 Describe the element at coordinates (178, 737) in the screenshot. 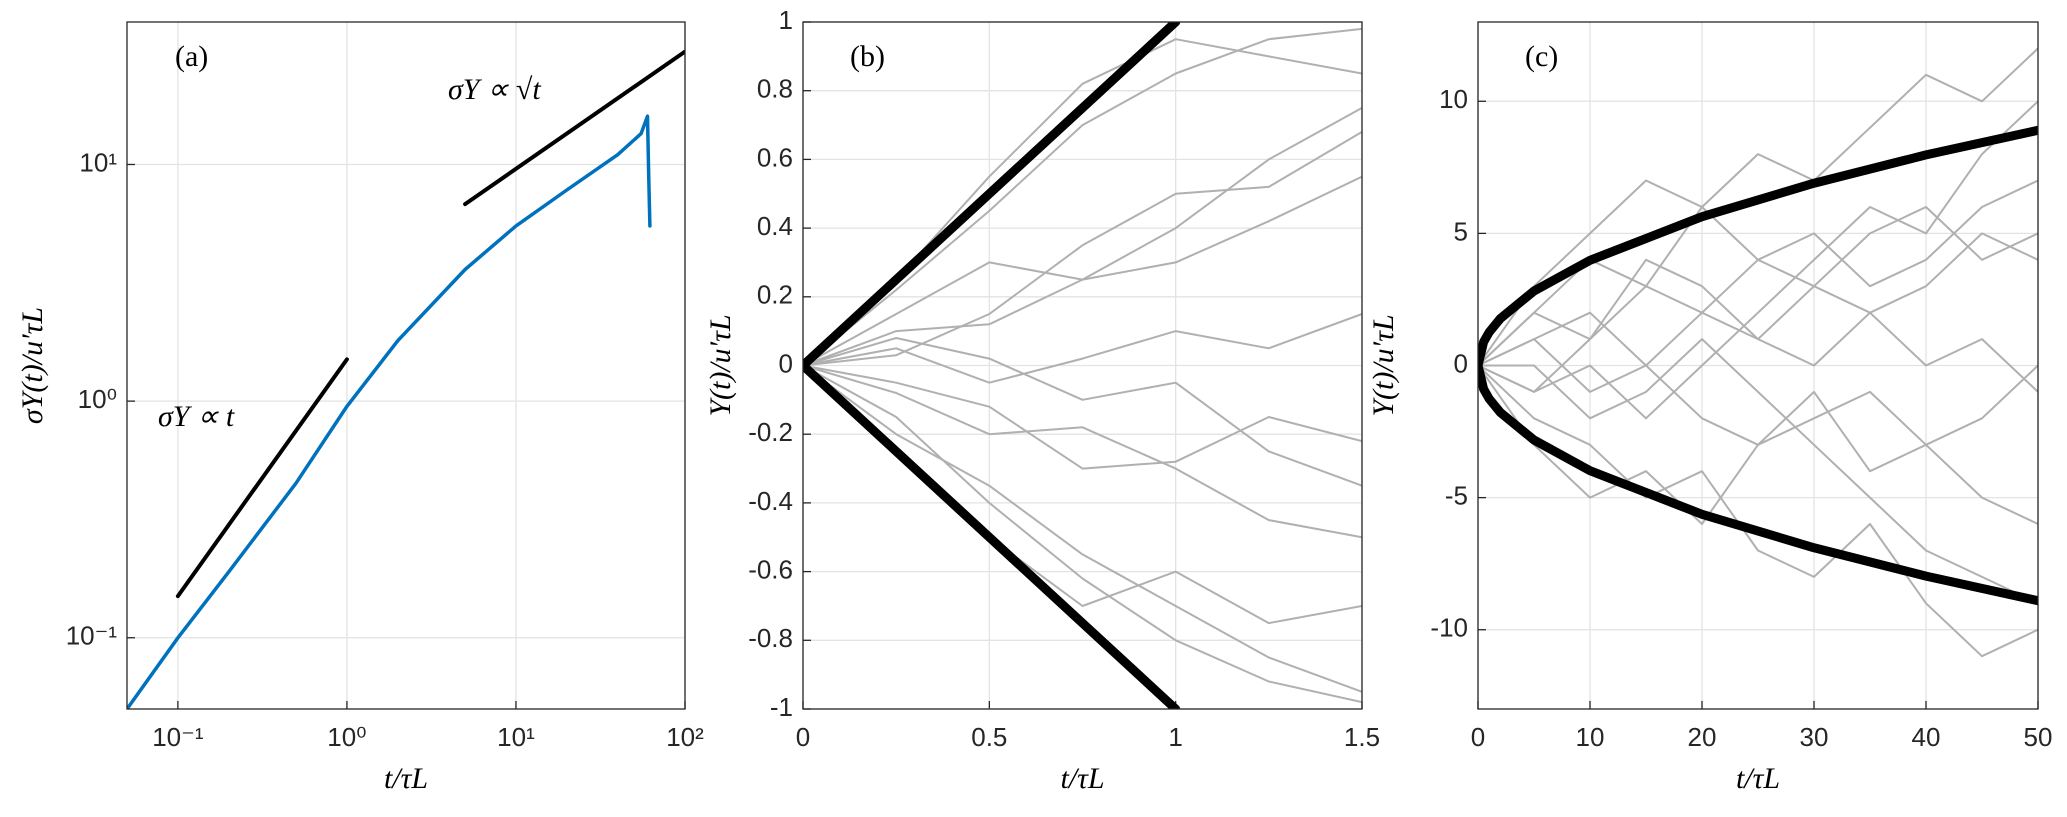

I see `x-tick-label: 10⁻¹` at that location.